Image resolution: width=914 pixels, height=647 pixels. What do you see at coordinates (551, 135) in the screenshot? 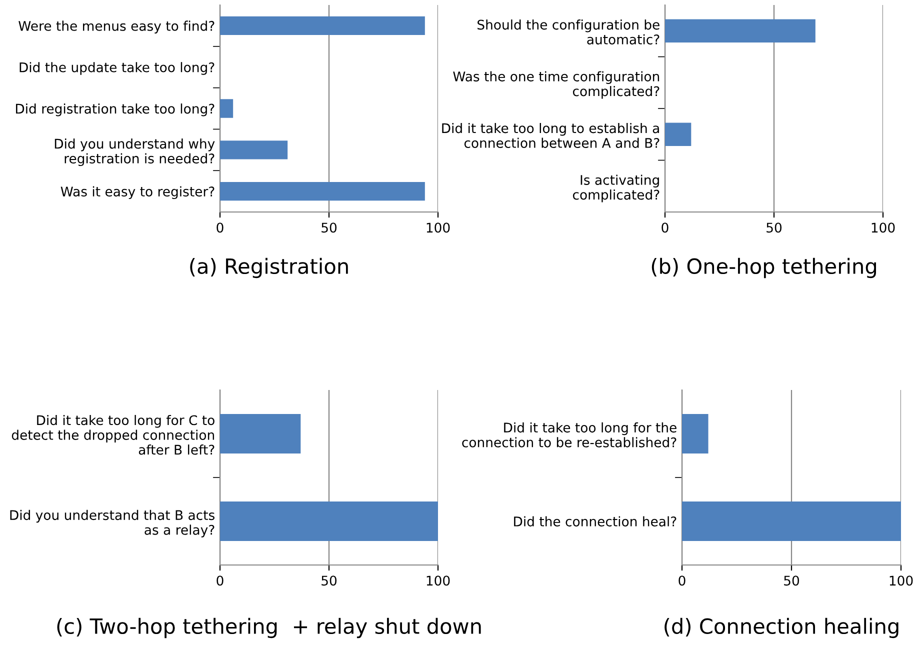
I see `y-tick-label: Did it take too long to establish a connection between A and B?` at bounding box center [551, 135].